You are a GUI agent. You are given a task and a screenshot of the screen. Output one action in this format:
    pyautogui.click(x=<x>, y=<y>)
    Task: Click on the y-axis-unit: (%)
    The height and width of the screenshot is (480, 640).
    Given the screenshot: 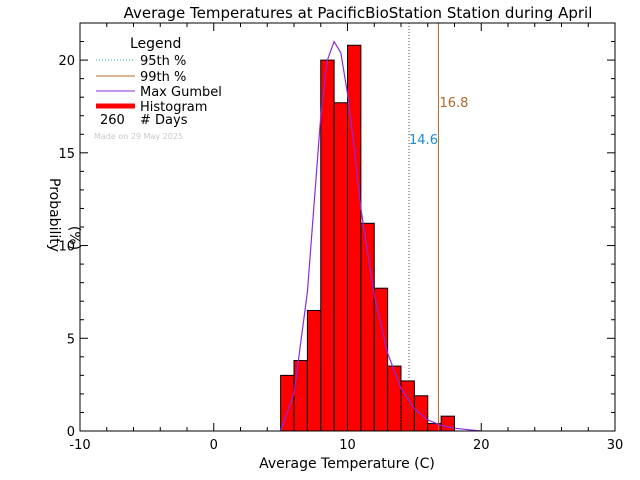 What is the action you would take?
    pyautogui.click(x=74, y=238)
    